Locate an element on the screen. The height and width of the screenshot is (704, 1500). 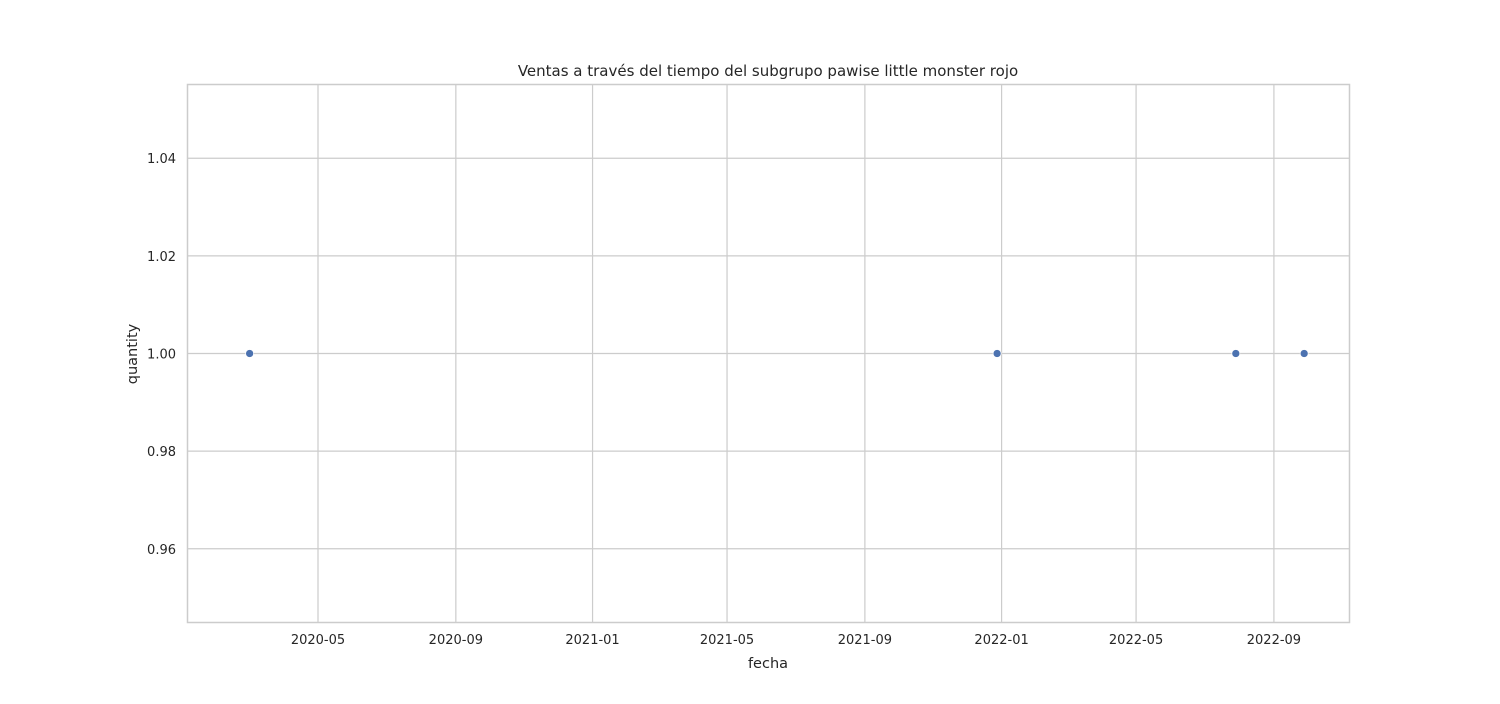
y-tick-label: 1.00 is located at coordinates (161, 355).